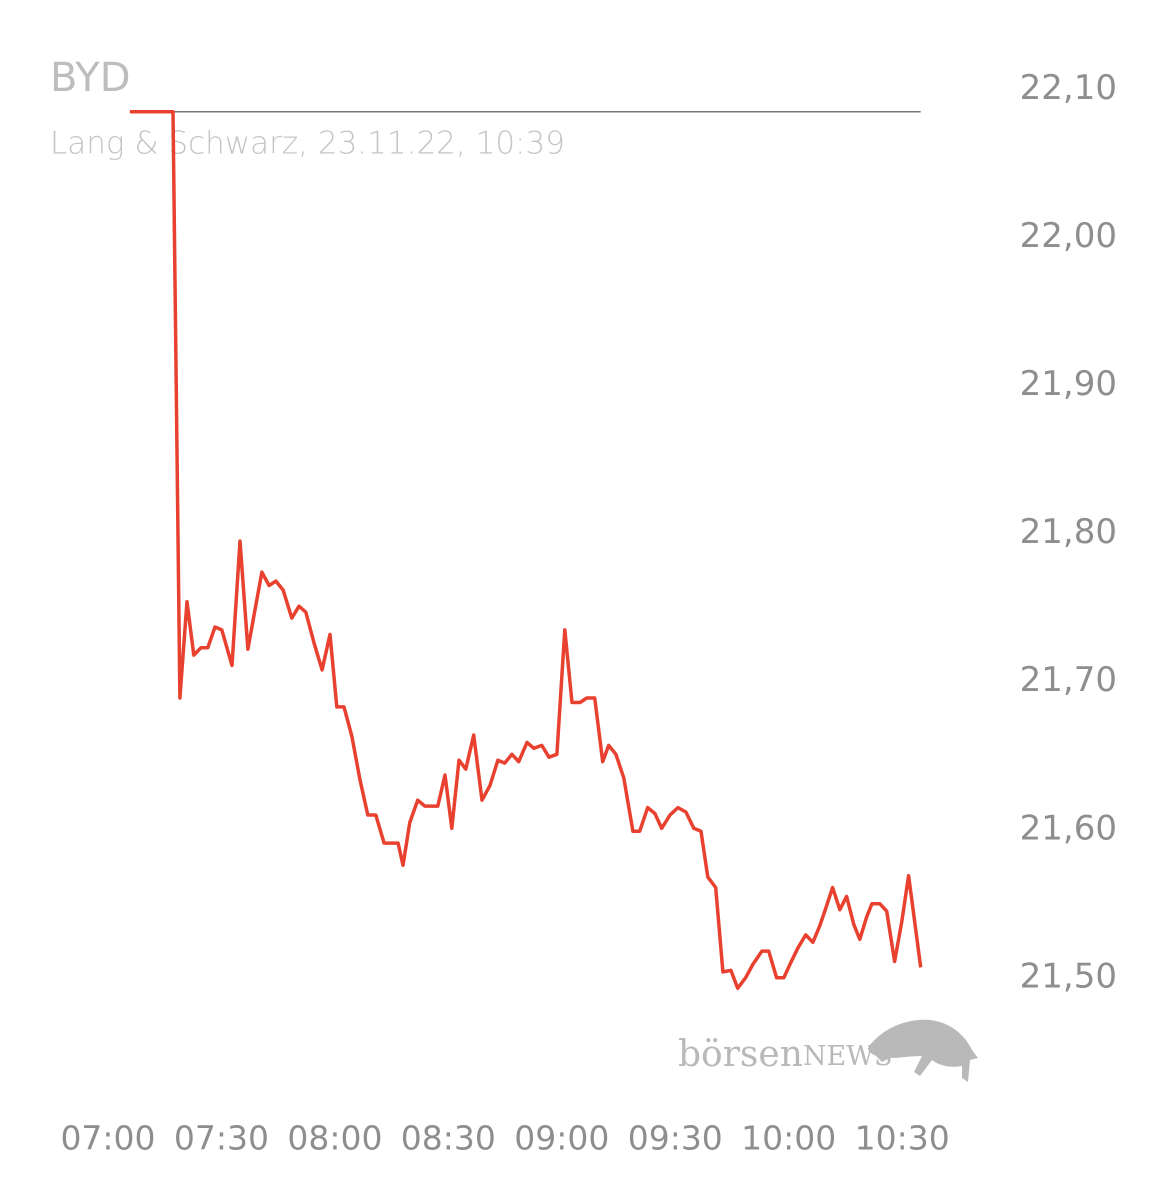  What do you see at coordinates (902, 1138) in the screenshot?
I see `x-tick-label: 10:30` at bounding box center [902, 1138].